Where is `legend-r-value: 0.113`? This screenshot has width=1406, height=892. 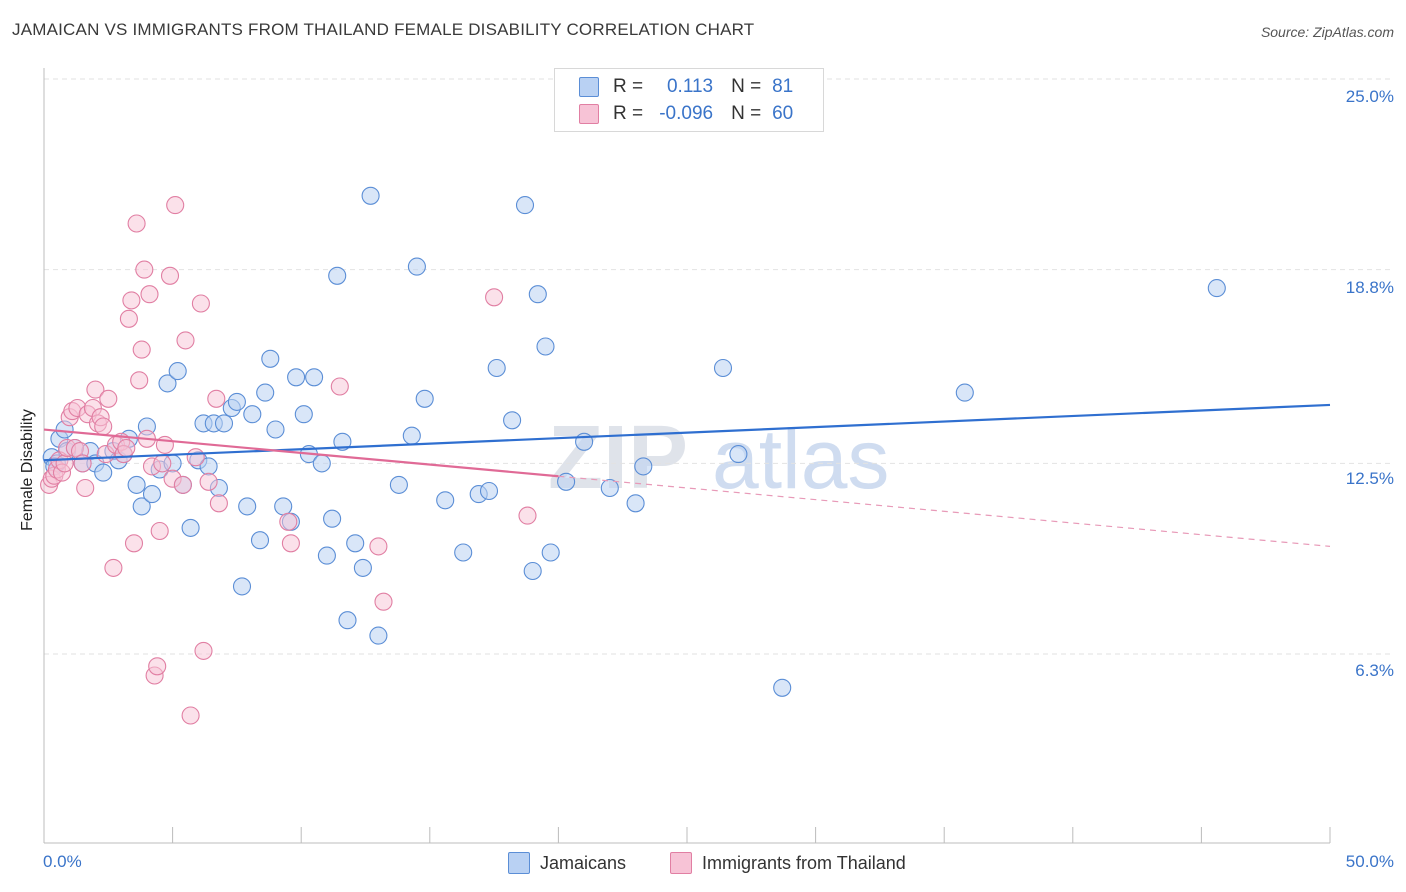
legend-r-value: 0.113 is located at coordinates (690, 86).